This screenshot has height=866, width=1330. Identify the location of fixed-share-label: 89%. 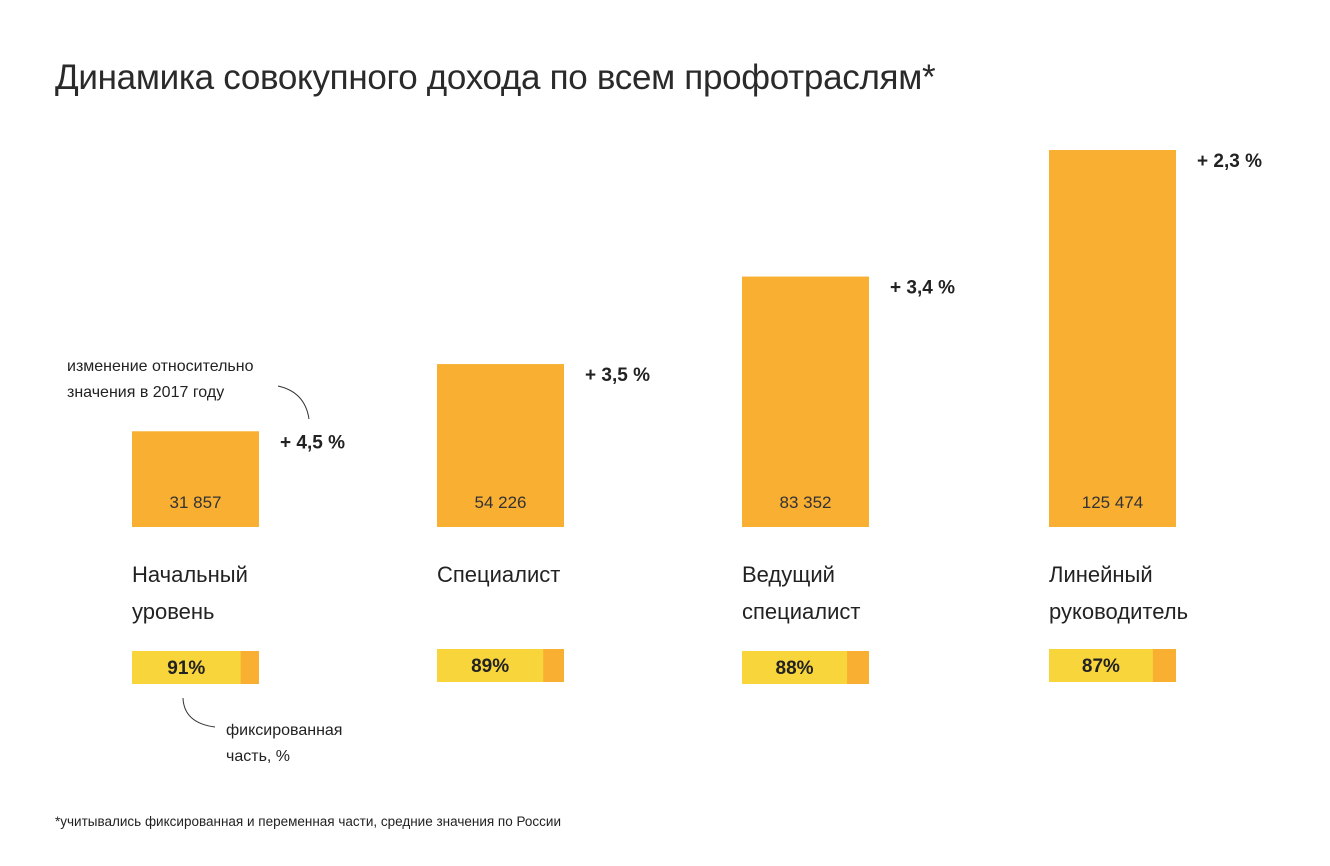
(490, 666).